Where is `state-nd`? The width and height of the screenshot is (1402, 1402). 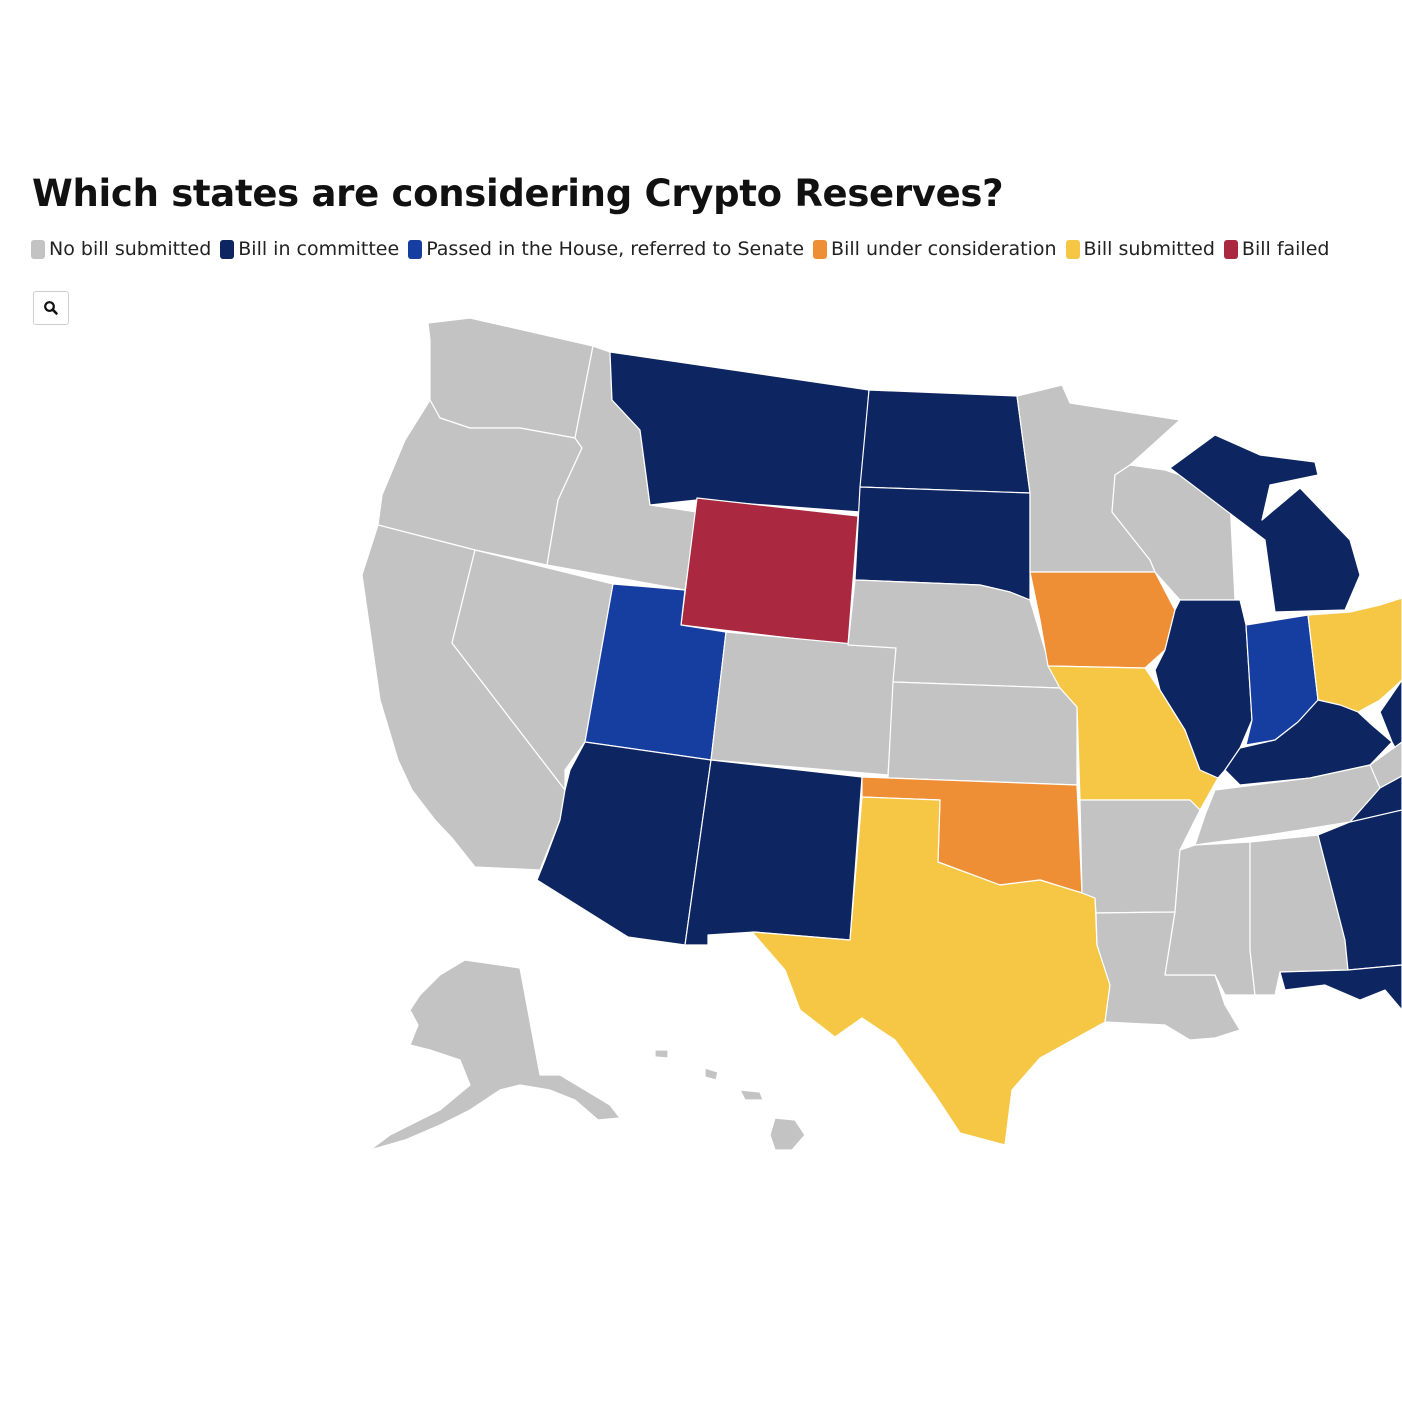 state-nd is located at coordinates (945, 441).